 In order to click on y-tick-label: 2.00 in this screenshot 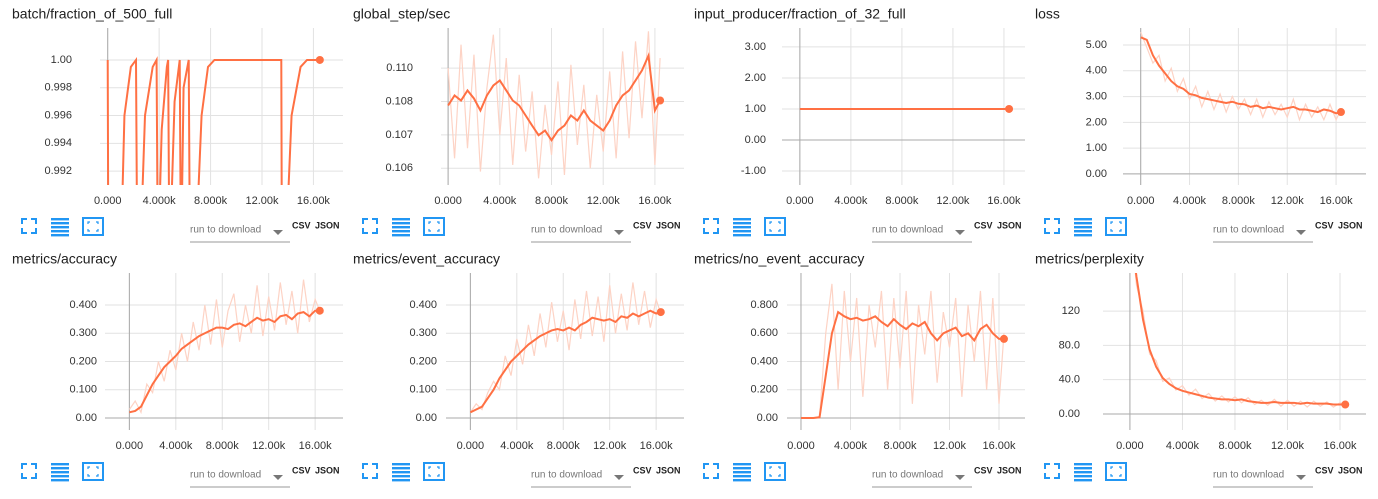, I will do `click(755, 78)`.